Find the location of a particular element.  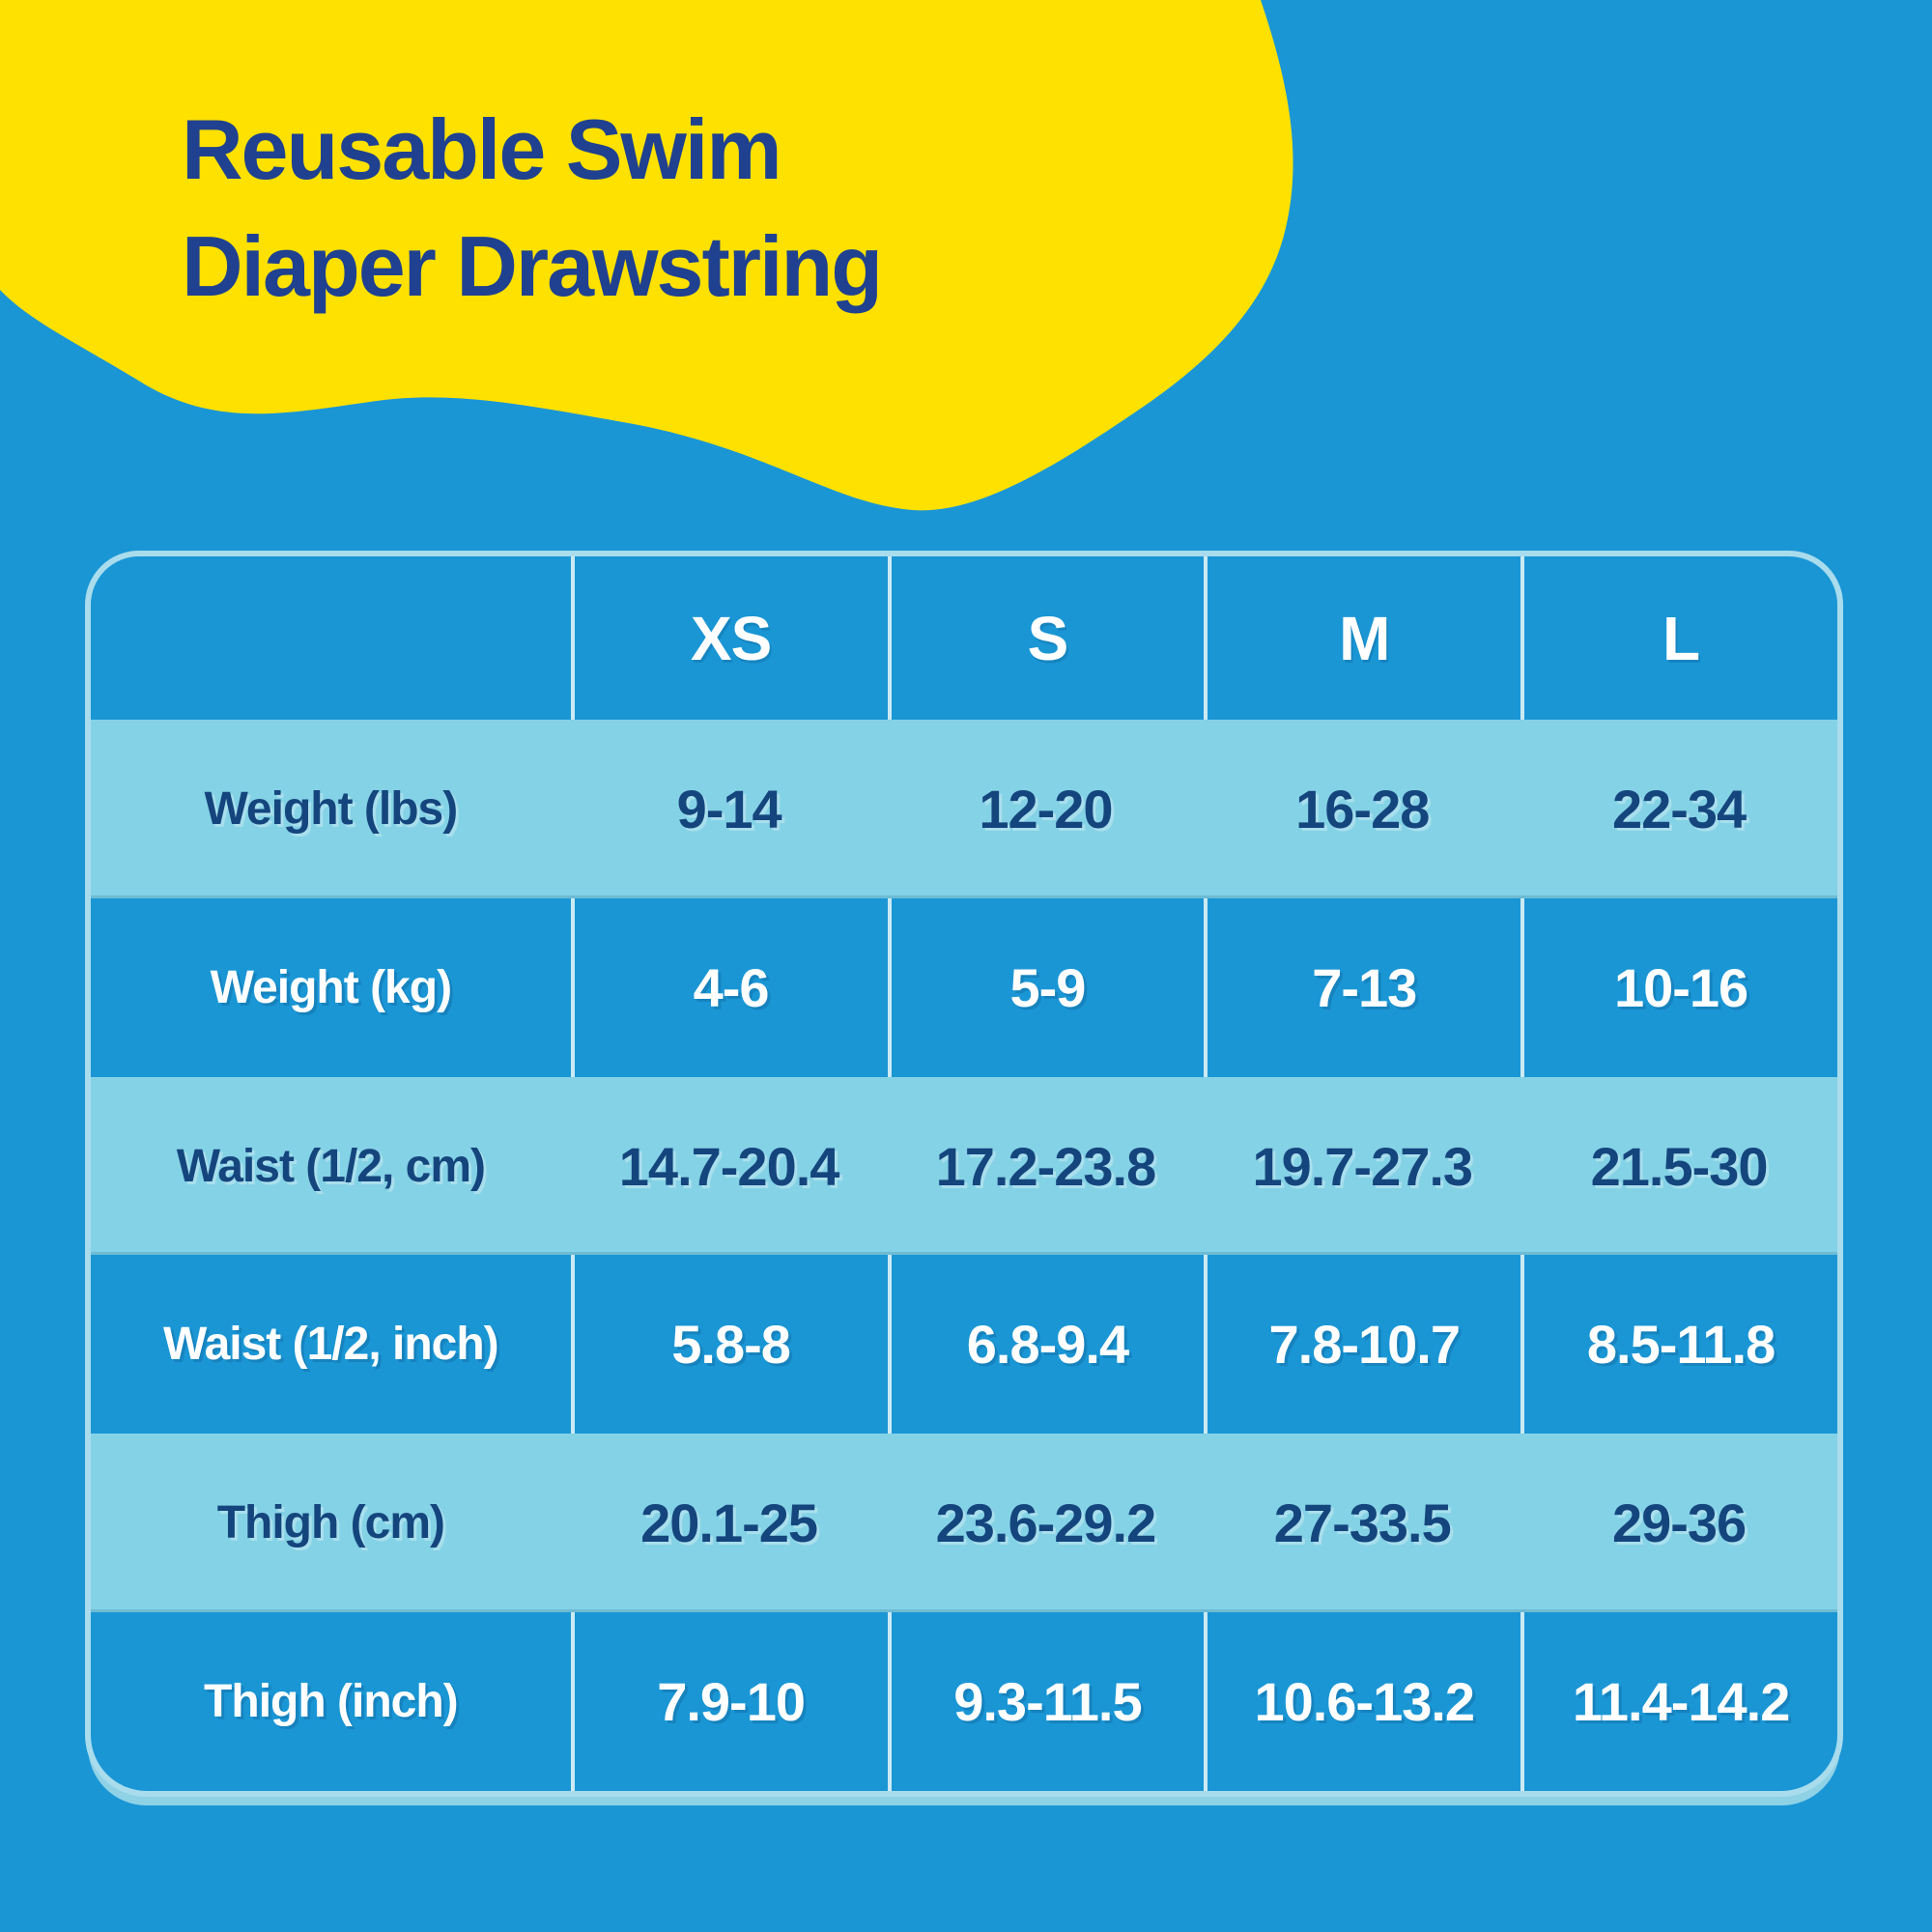

value-weight-kg-m: 7-13 is located at coordinates (1362, 987).